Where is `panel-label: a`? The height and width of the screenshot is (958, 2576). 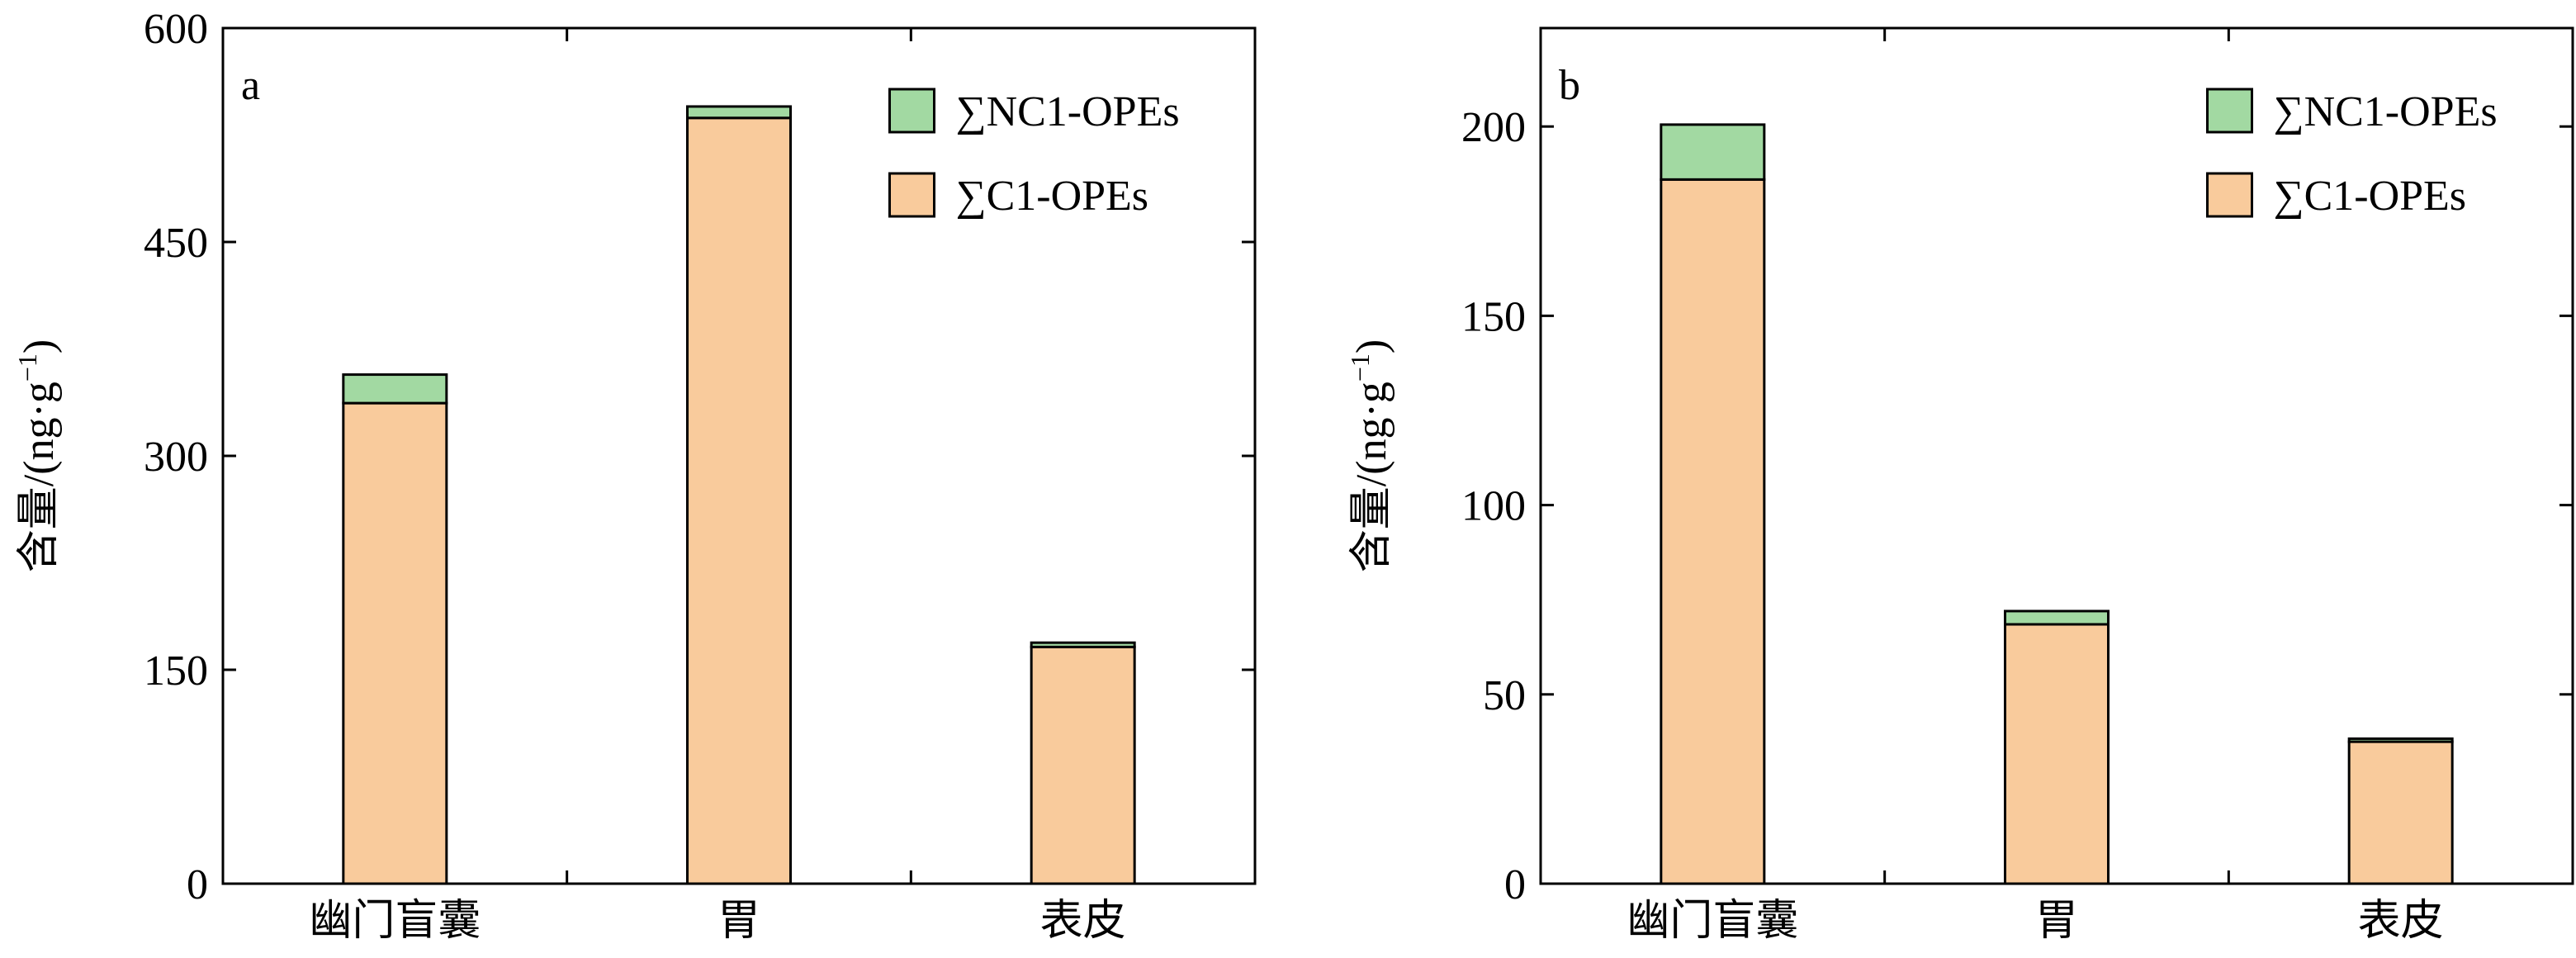
panel-label: a is located at coordinates (250, 86).